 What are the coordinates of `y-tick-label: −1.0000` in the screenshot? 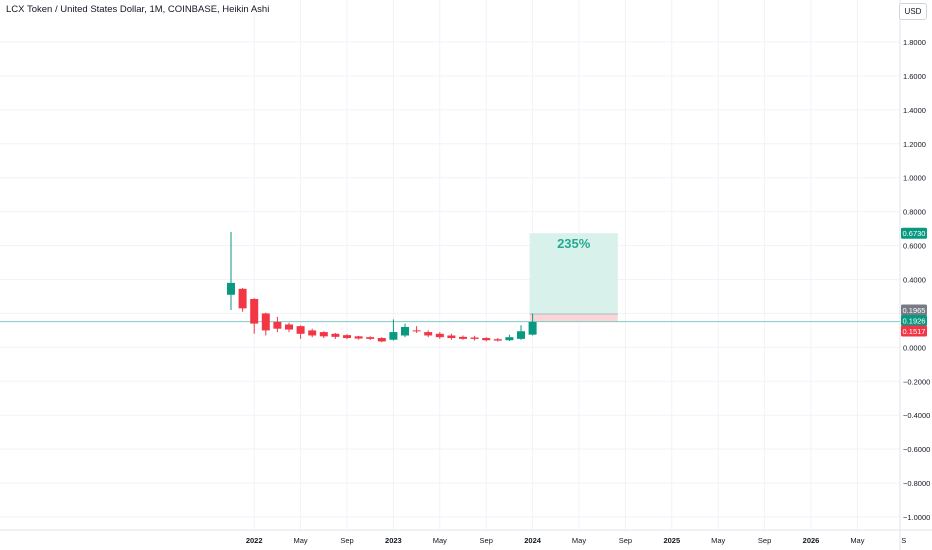 It's located at (916, 517).